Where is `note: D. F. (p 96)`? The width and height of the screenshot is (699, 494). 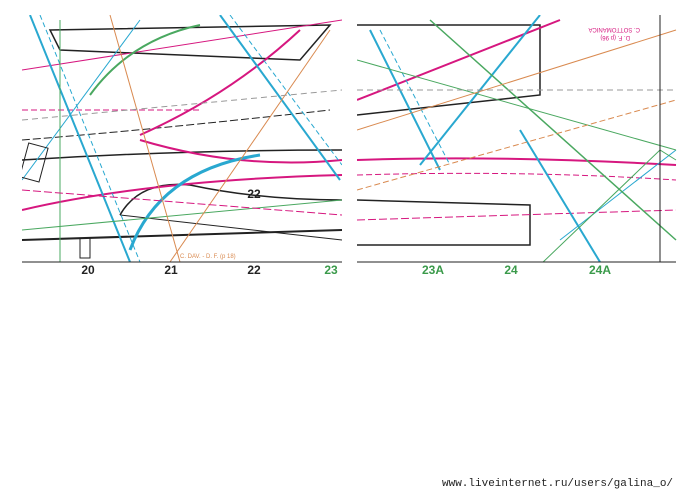
note: D. F. (p 96) is located at coordinates (615, 37).